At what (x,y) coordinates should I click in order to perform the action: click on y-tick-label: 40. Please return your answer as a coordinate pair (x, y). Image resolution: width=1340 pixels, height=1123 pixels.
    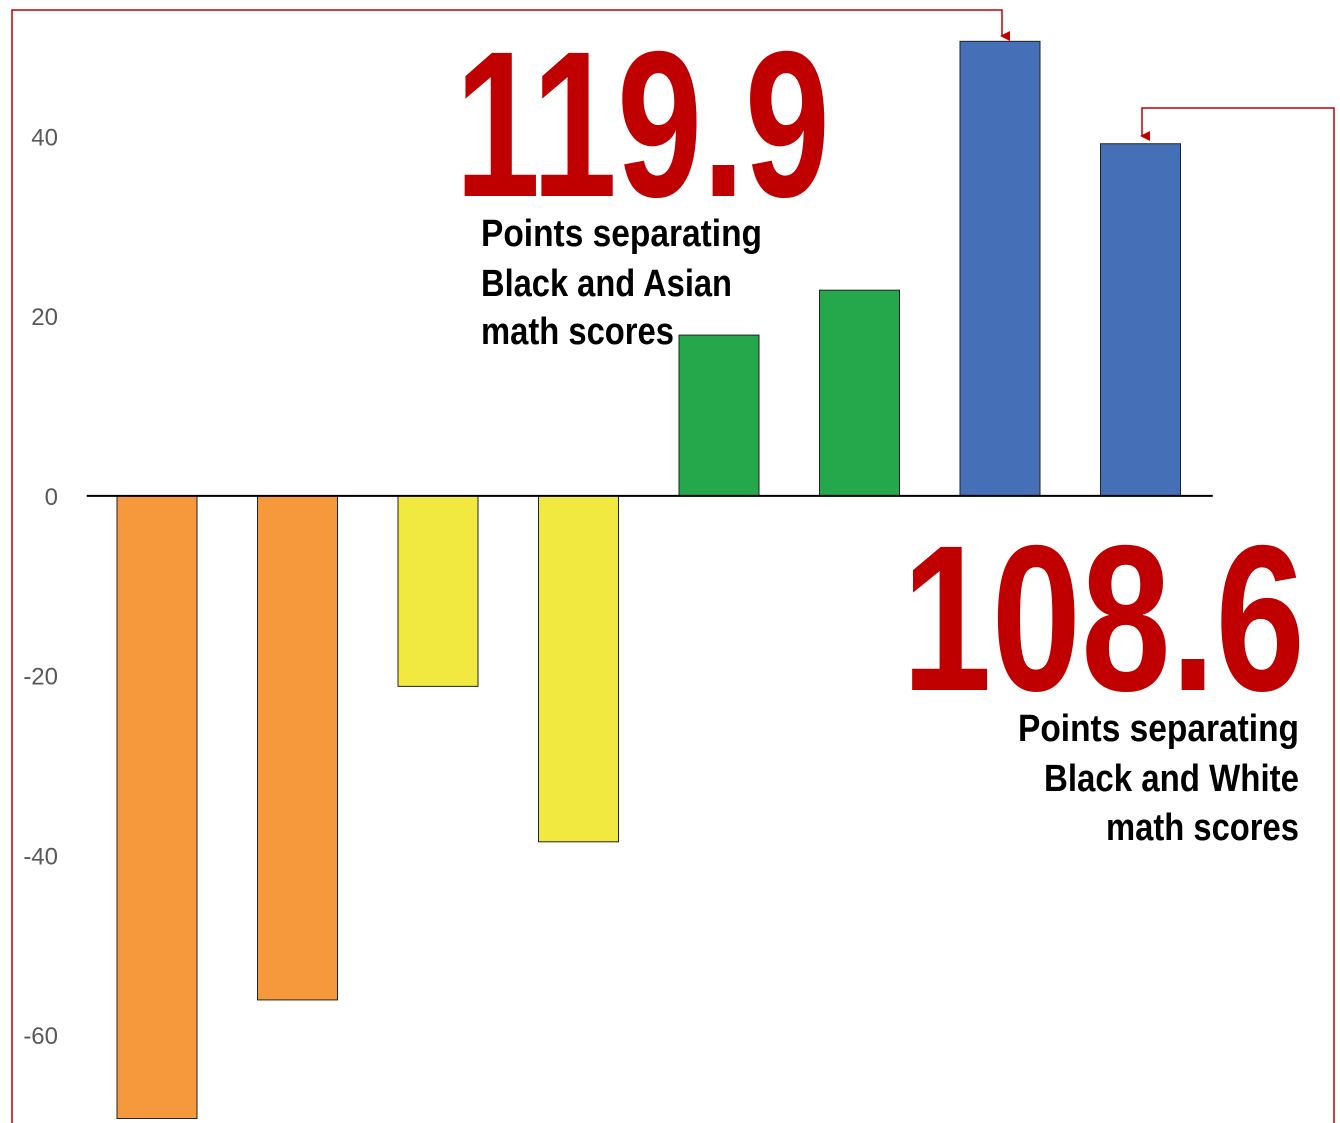
    Looking at the image, I should click on (44, 138).